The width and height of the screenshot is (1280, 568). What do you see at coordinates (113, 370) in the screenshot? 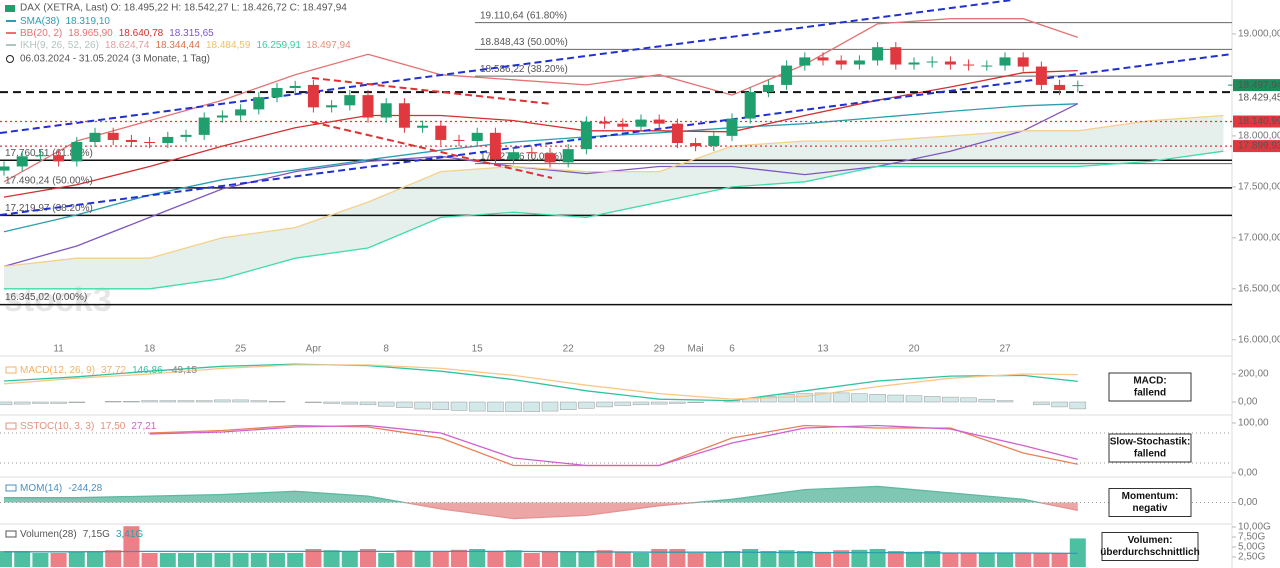
I see `legend-value: 37,72` at bounding box center [113, 370].